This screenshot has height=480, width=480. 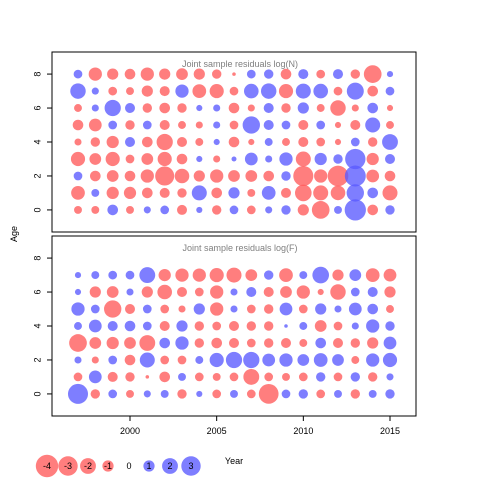 I want to click on bubble-logF-age6-2001, so click(x=147, y=292).